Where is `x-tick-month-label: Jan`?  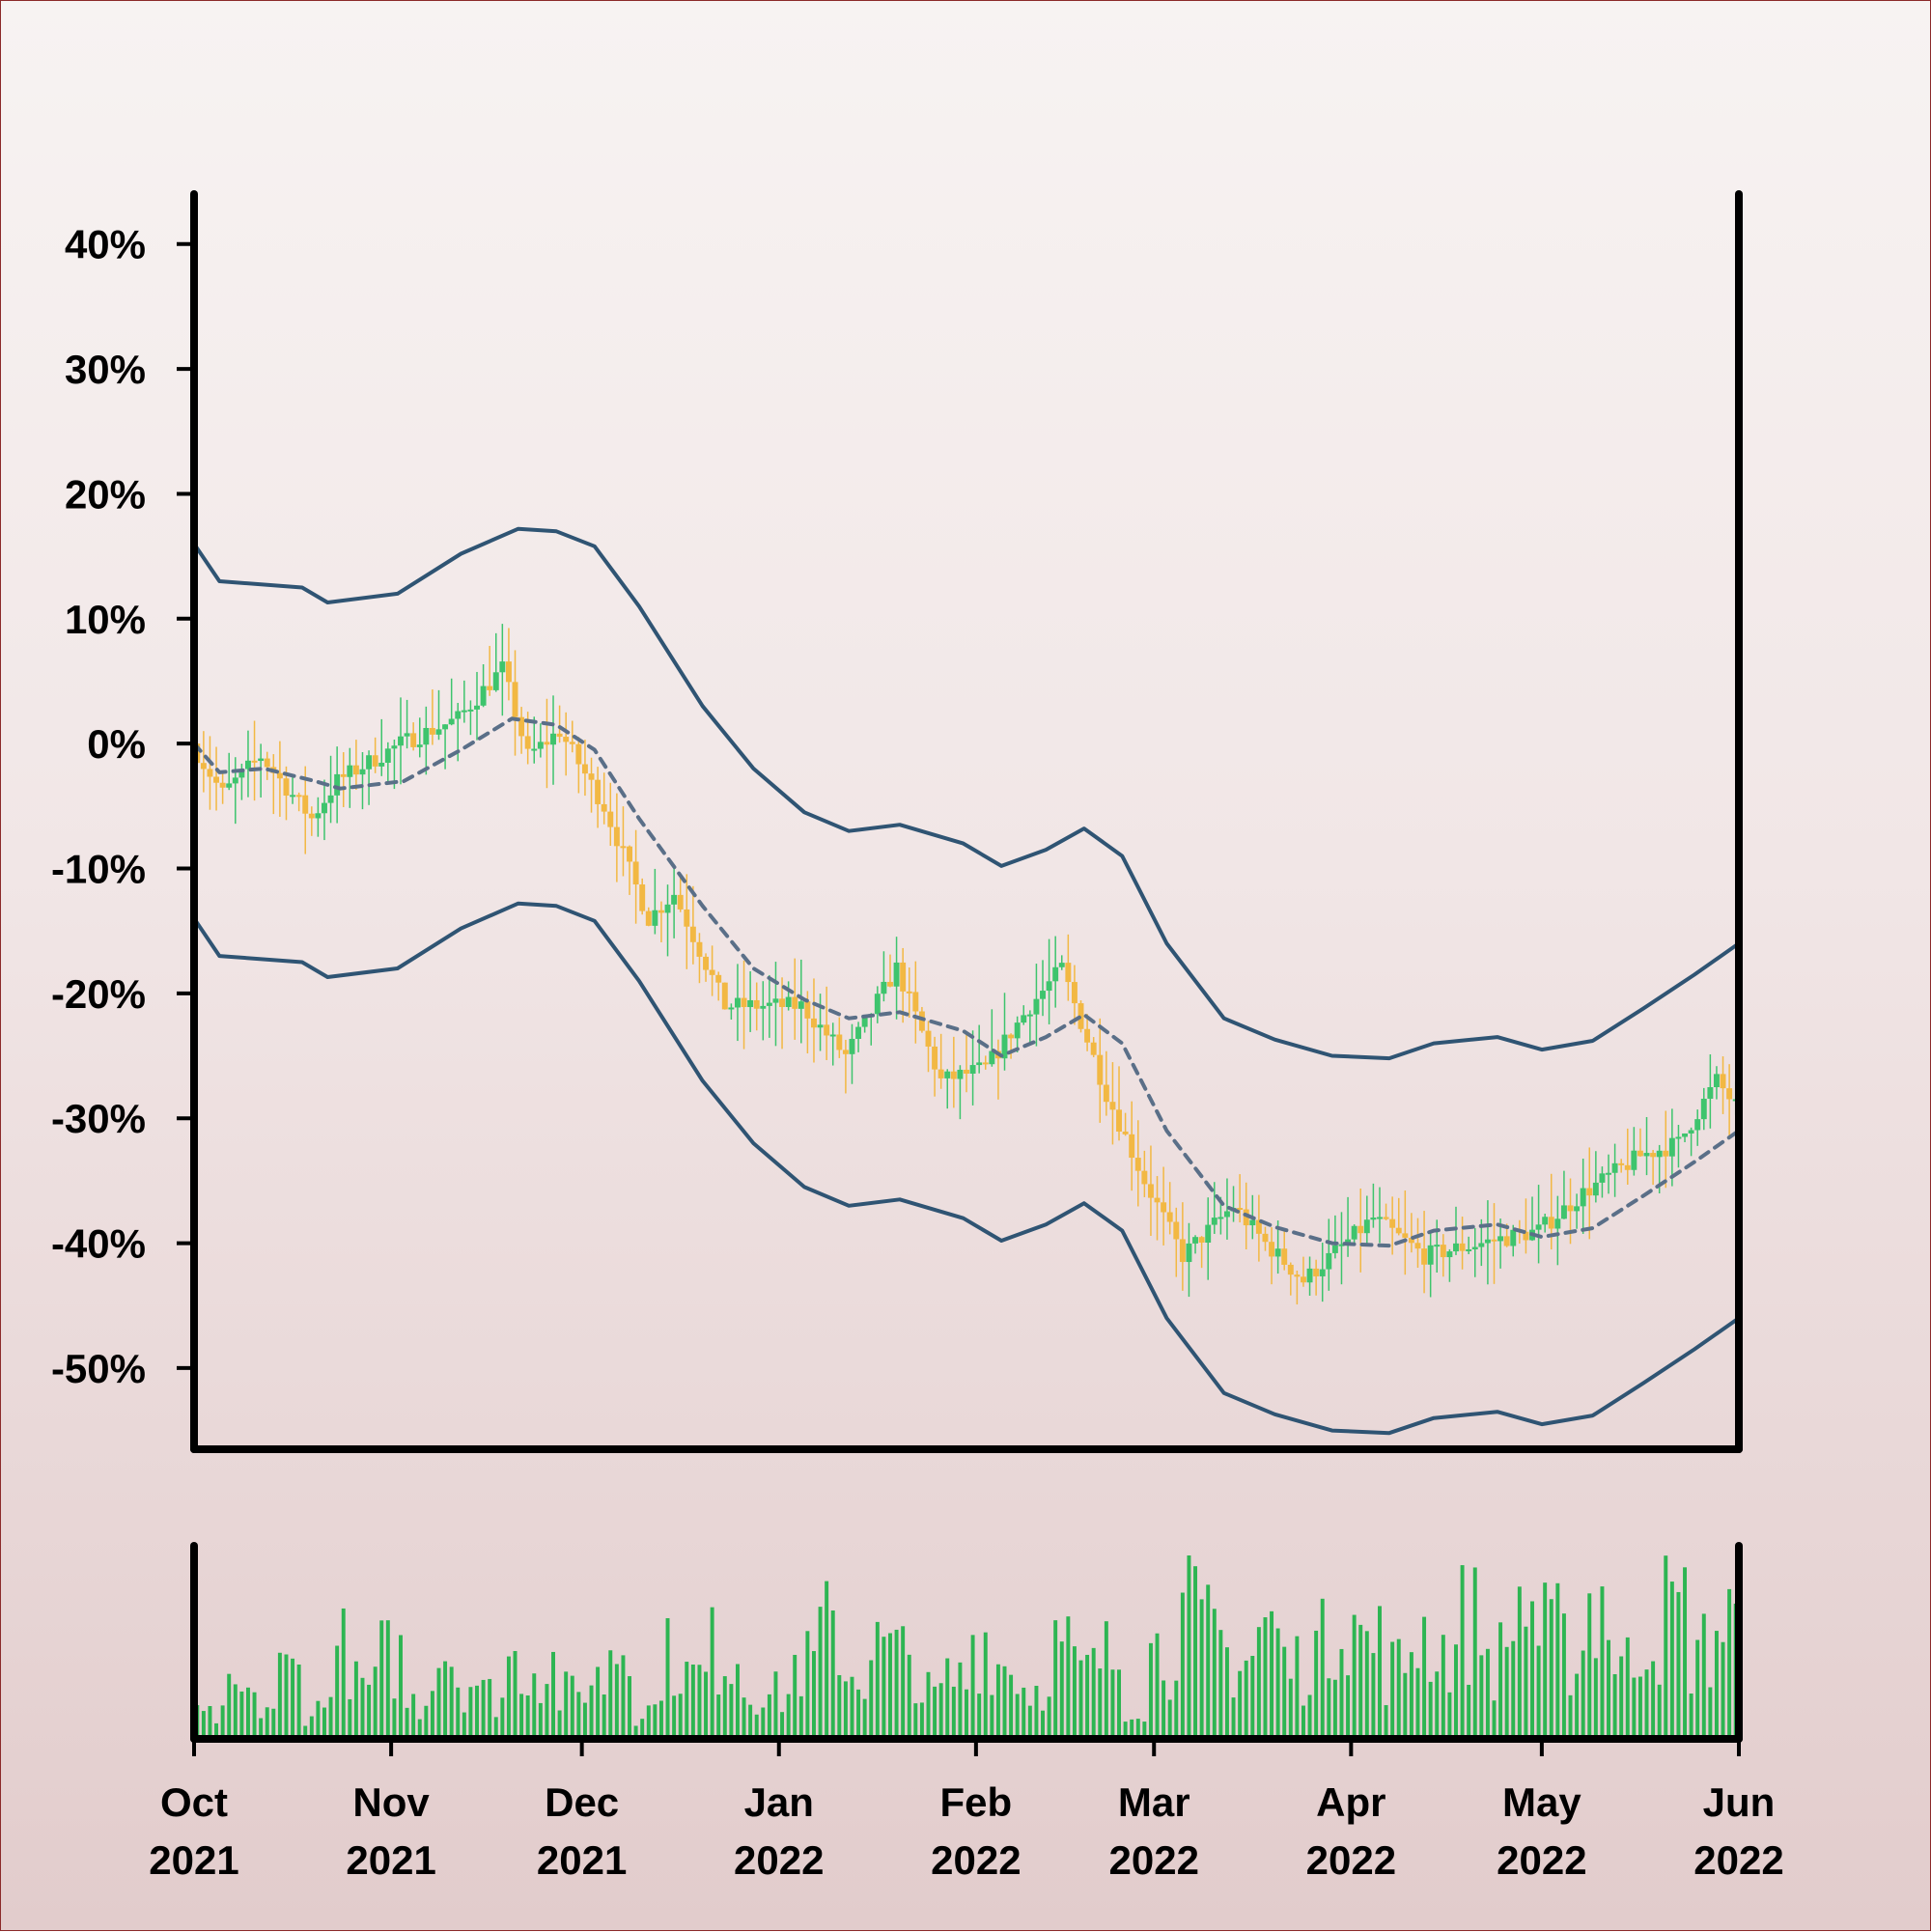 x-tick-month-label: Jan is located at coordinates (779, 1802).